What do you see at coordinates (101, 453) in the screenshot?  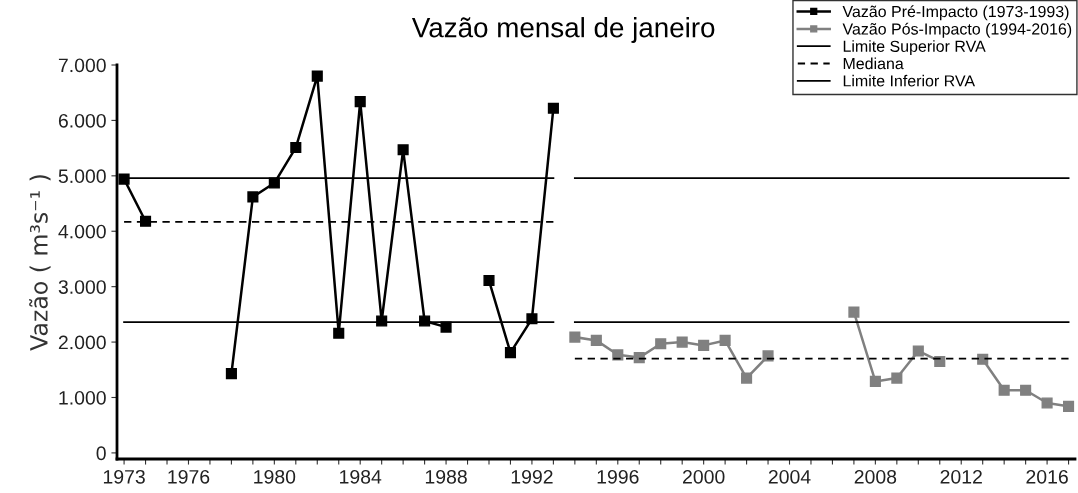 I see `y-tick-label: 0` at bounding box center [101, 453].